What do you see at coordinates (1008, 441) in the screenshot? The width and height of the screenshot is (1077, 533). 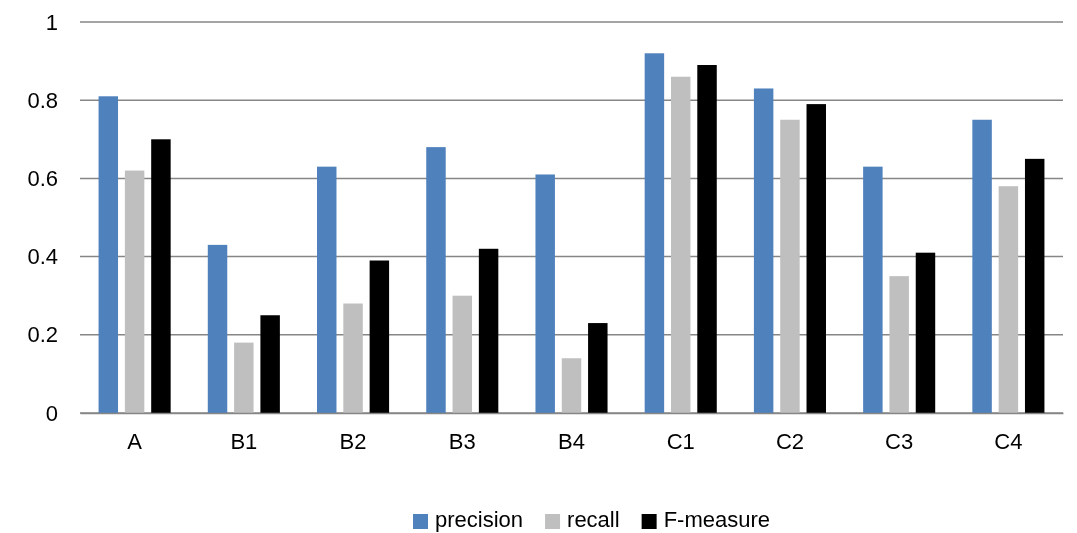 I see `x-tick-label: C4` at bounding box center [1008, 441].